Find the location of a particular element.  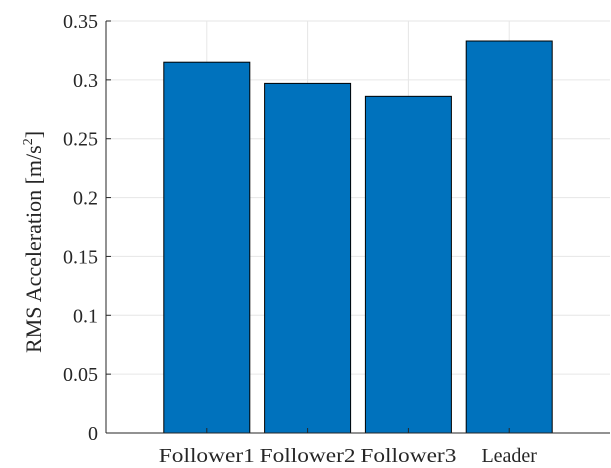

x-tick-label: Leader is located at coordinates (509, 456).